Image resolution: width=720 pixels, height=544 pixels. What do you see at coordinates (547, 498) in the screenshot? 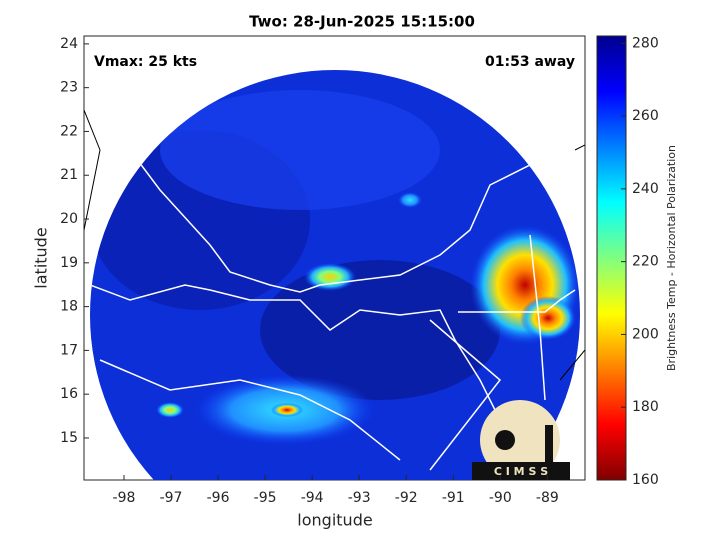
I see `x-tick-label: -89` at bounding box center [547, 498].